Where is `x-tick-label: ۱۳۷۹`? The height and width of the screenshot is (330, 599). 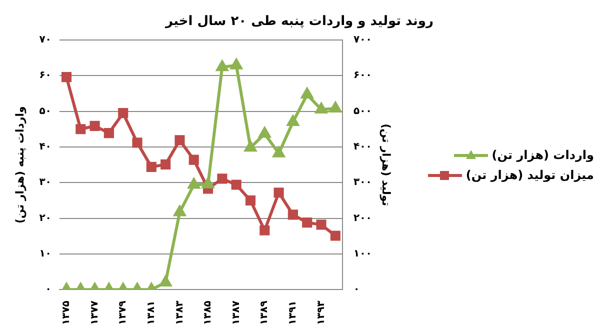
x-tick-label: ۱۳۷۹ is located at coordinates (123, 313).